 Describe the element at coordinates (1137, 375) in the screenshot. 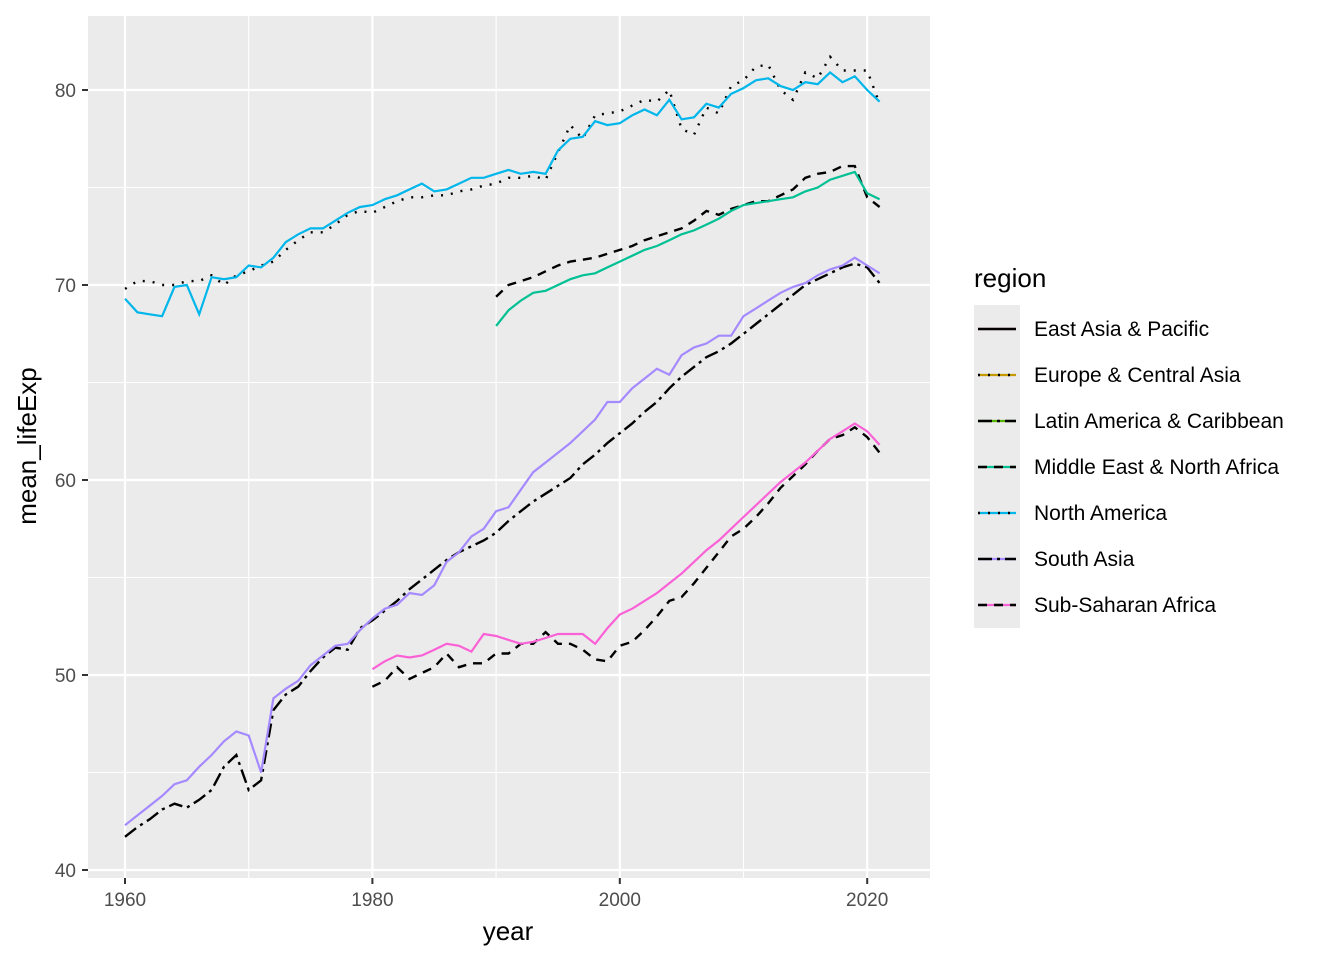

I see `legend-label-europe-central-asia: Europe & Central Asia` at that location.